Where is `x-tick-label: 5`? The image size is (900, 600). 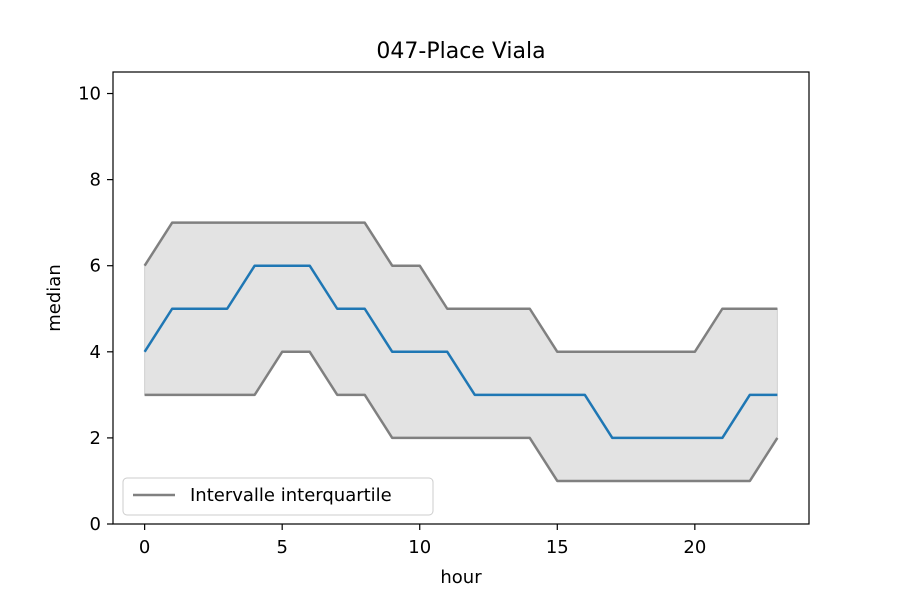 x-tick-label: 5 is located at coordinates (281, 547).